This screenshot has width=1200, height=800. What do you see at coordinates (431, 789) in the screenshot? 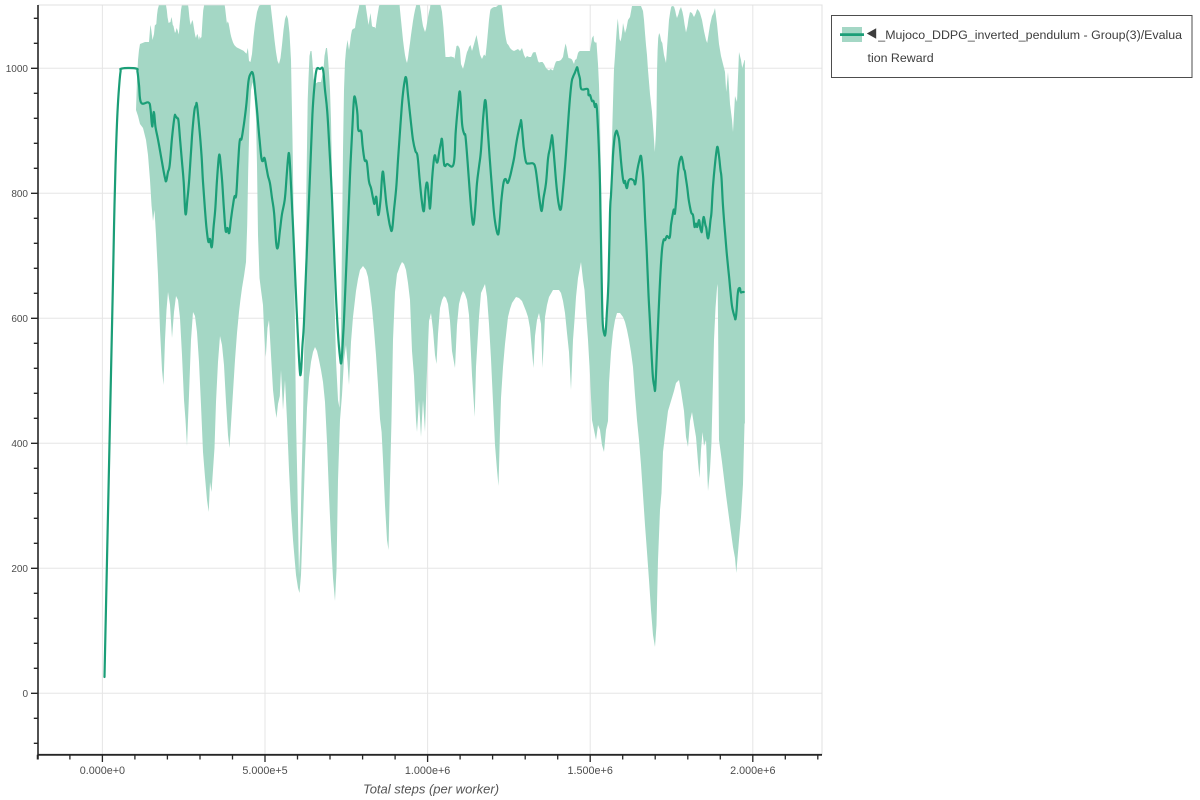
I see `svg-text: Total steps (per worker)` at bounding box center [431, 789].